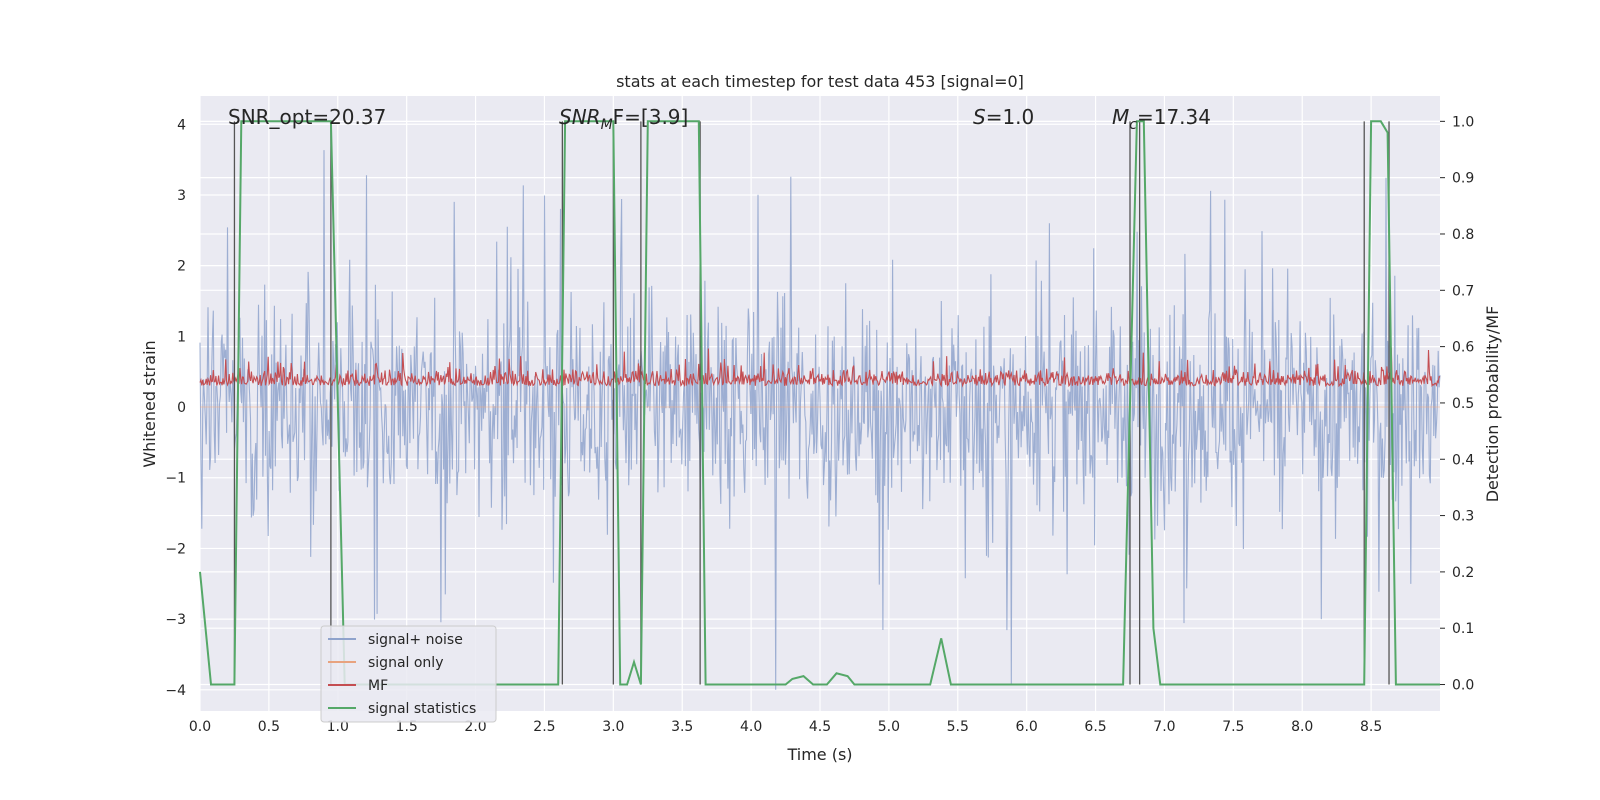 The height and width of the screenshot is (800, 1600). I want to click on legend-label-mf: MF, so click(378, 686).